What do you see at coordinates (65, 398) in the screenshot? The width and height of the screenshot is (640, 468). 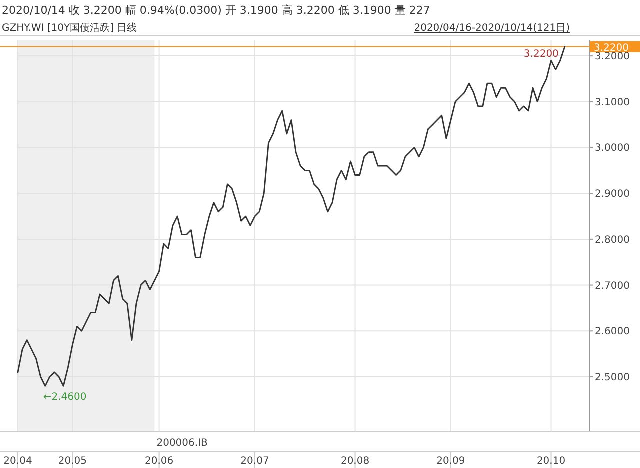 I see `annotation: ←2.4600` at bounding box center [65, 398].